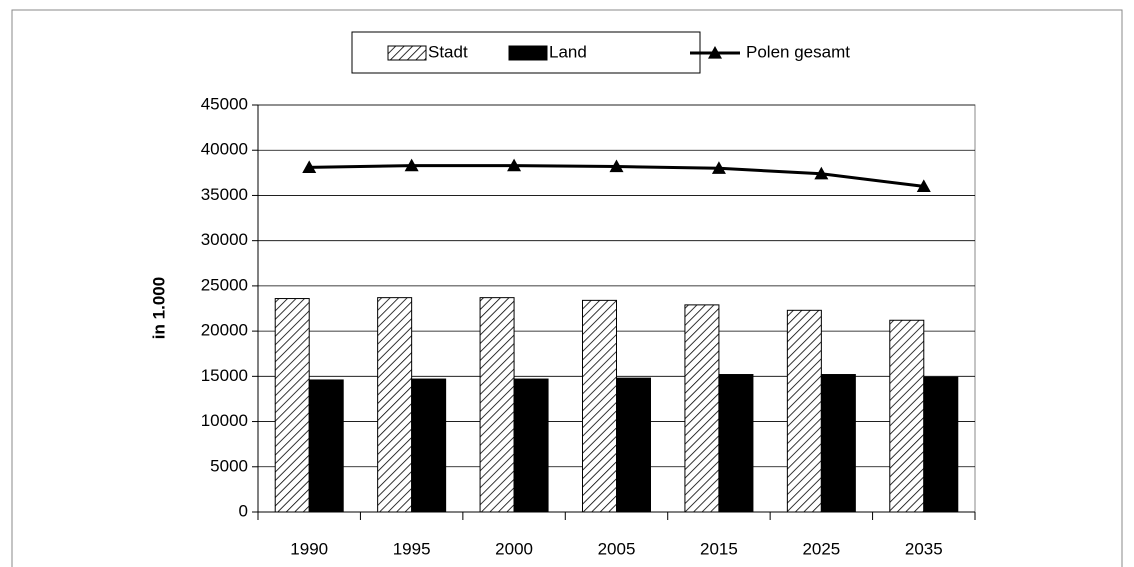 The image size is (1134, 567). What do you see at coordinates (158, 308) in the screenshot?
I see `y-axis-label: in 1.000` at bounding box center [158, 308].